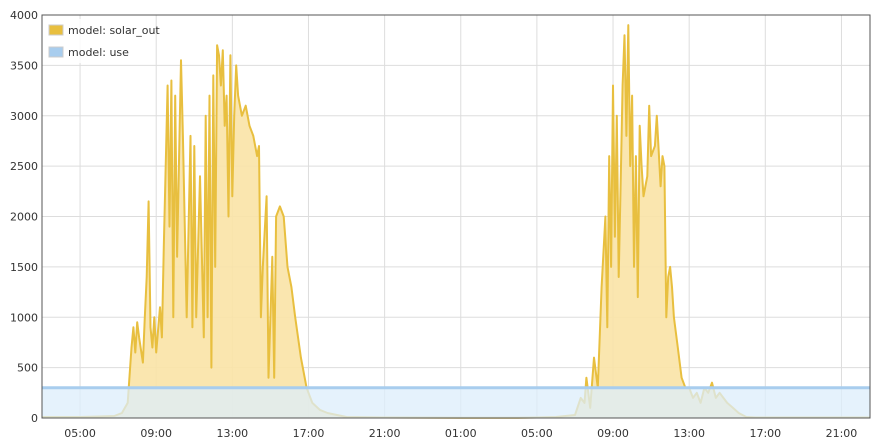 The width and height of the screenshot is (881, 443). What do you see at coordinates (114, 30) in the screenshot?
I see `legend-label: model: solar_out` at bounding box center [114, 30].